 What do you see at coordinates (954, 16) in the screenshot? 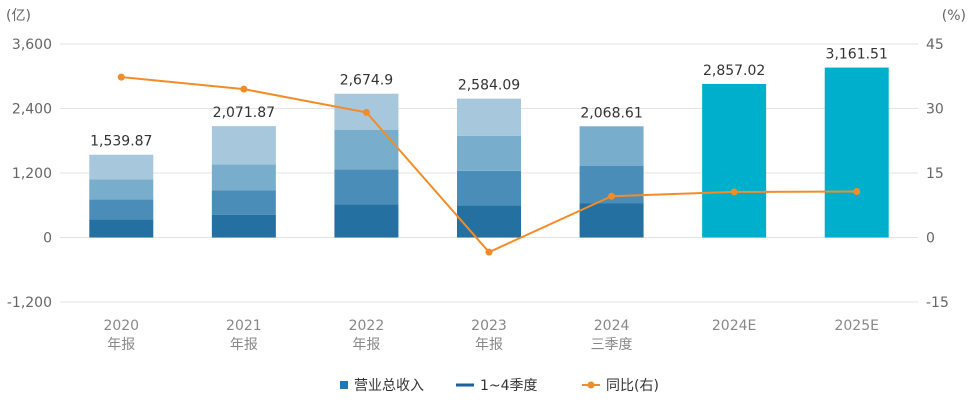
I see `right-unit-label: (%)` at bounding box center [954, 16].